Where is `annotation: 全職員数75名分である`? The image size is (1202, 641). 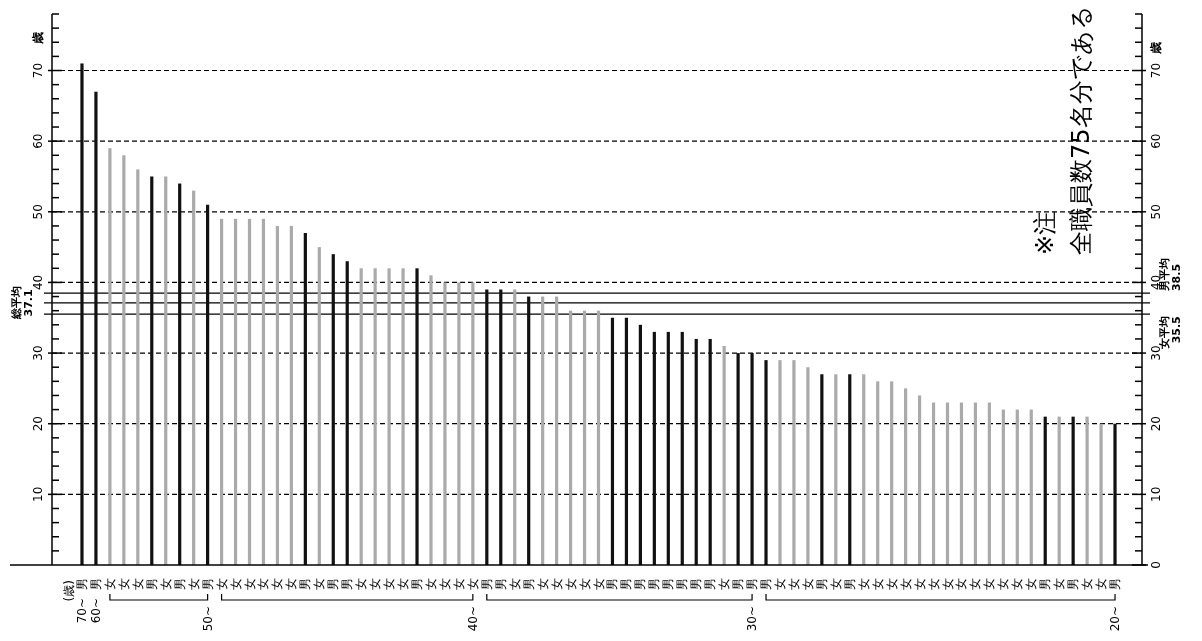
annotation: 全職員数75名分である is located at coordinates (1081, 130).